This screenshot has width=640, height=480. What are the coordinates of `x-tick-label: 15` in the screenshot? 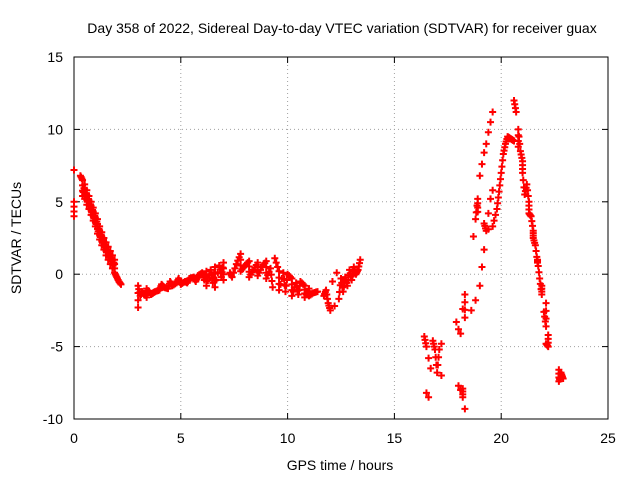 It's located at (395, 438).